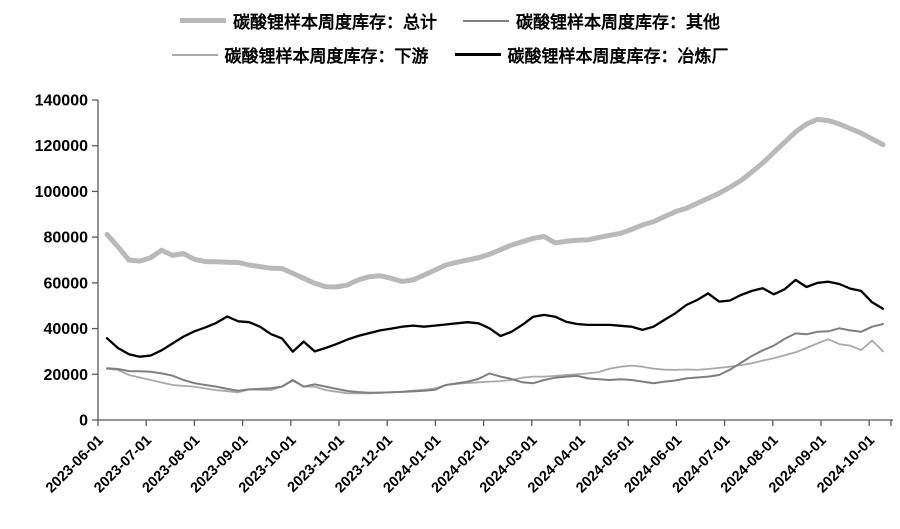 The width and height of the screenshot is (900, 529). Describe the element at coordinates (495, 318) in the screenshot. I see `series-line-smelter` at that location.